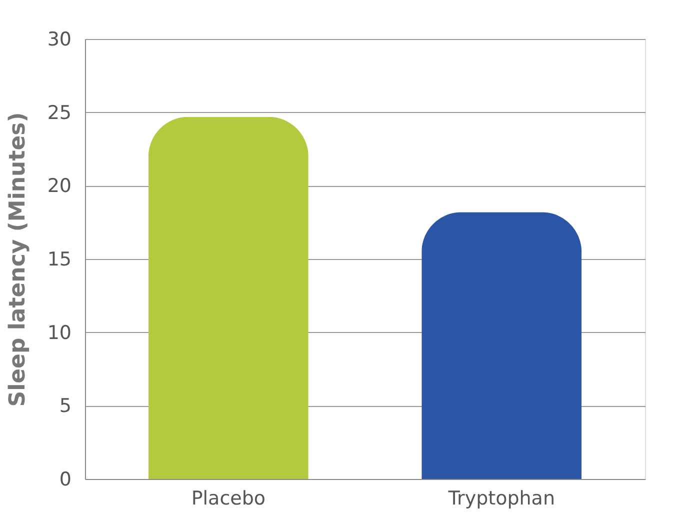 The width and height of the screenshot is (694, 517). What do you see at coordinates (59, 333) in the screenshot?
I see `y-tick-label: 10` at bounding box center [59, 333].